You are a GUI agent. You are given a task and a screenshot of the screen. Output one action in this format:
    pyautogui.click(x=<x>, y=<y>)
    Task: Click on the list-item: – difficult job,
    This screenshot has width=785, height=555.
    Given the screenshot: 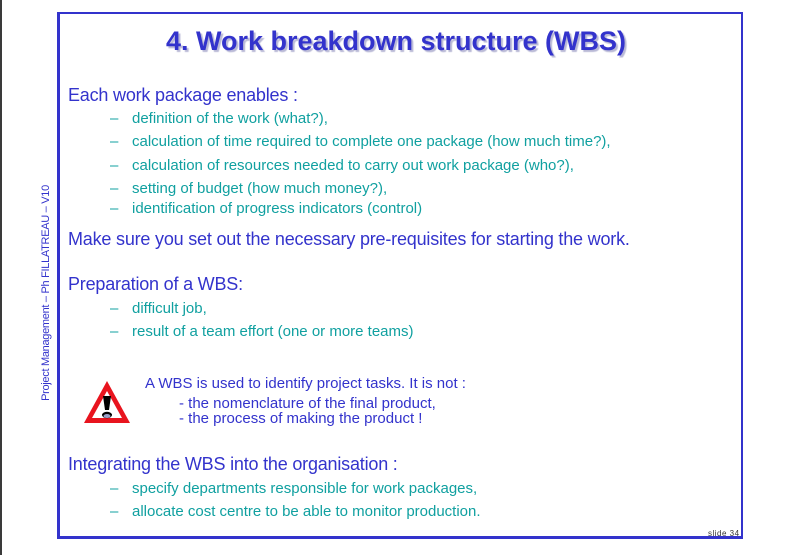 What is the action you would take?
    pyautogui.click(x=158, y=308)
    